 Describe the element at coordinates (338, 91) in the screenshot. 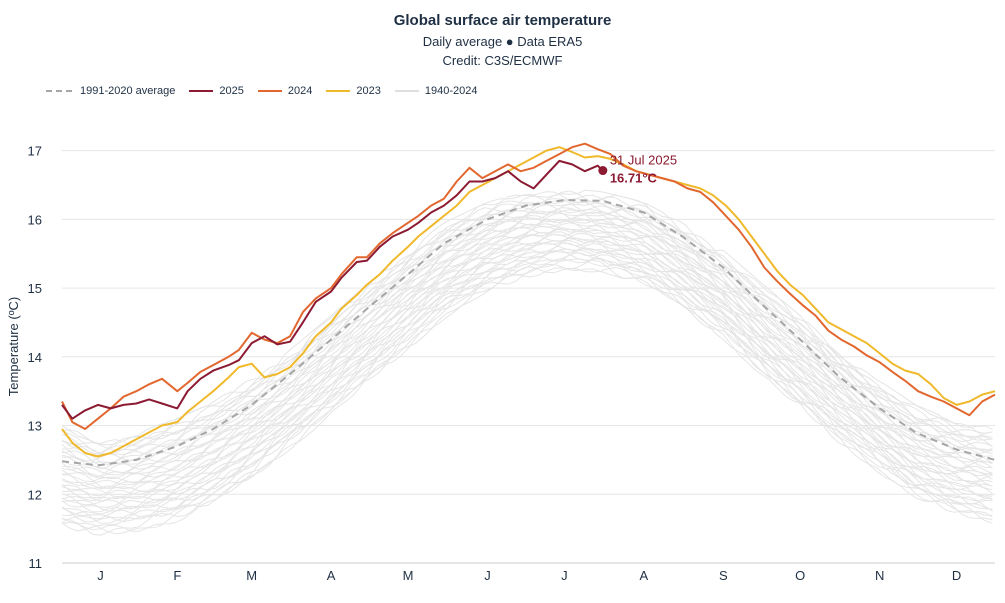

I see `legend-line-swatch-2023` at that location.